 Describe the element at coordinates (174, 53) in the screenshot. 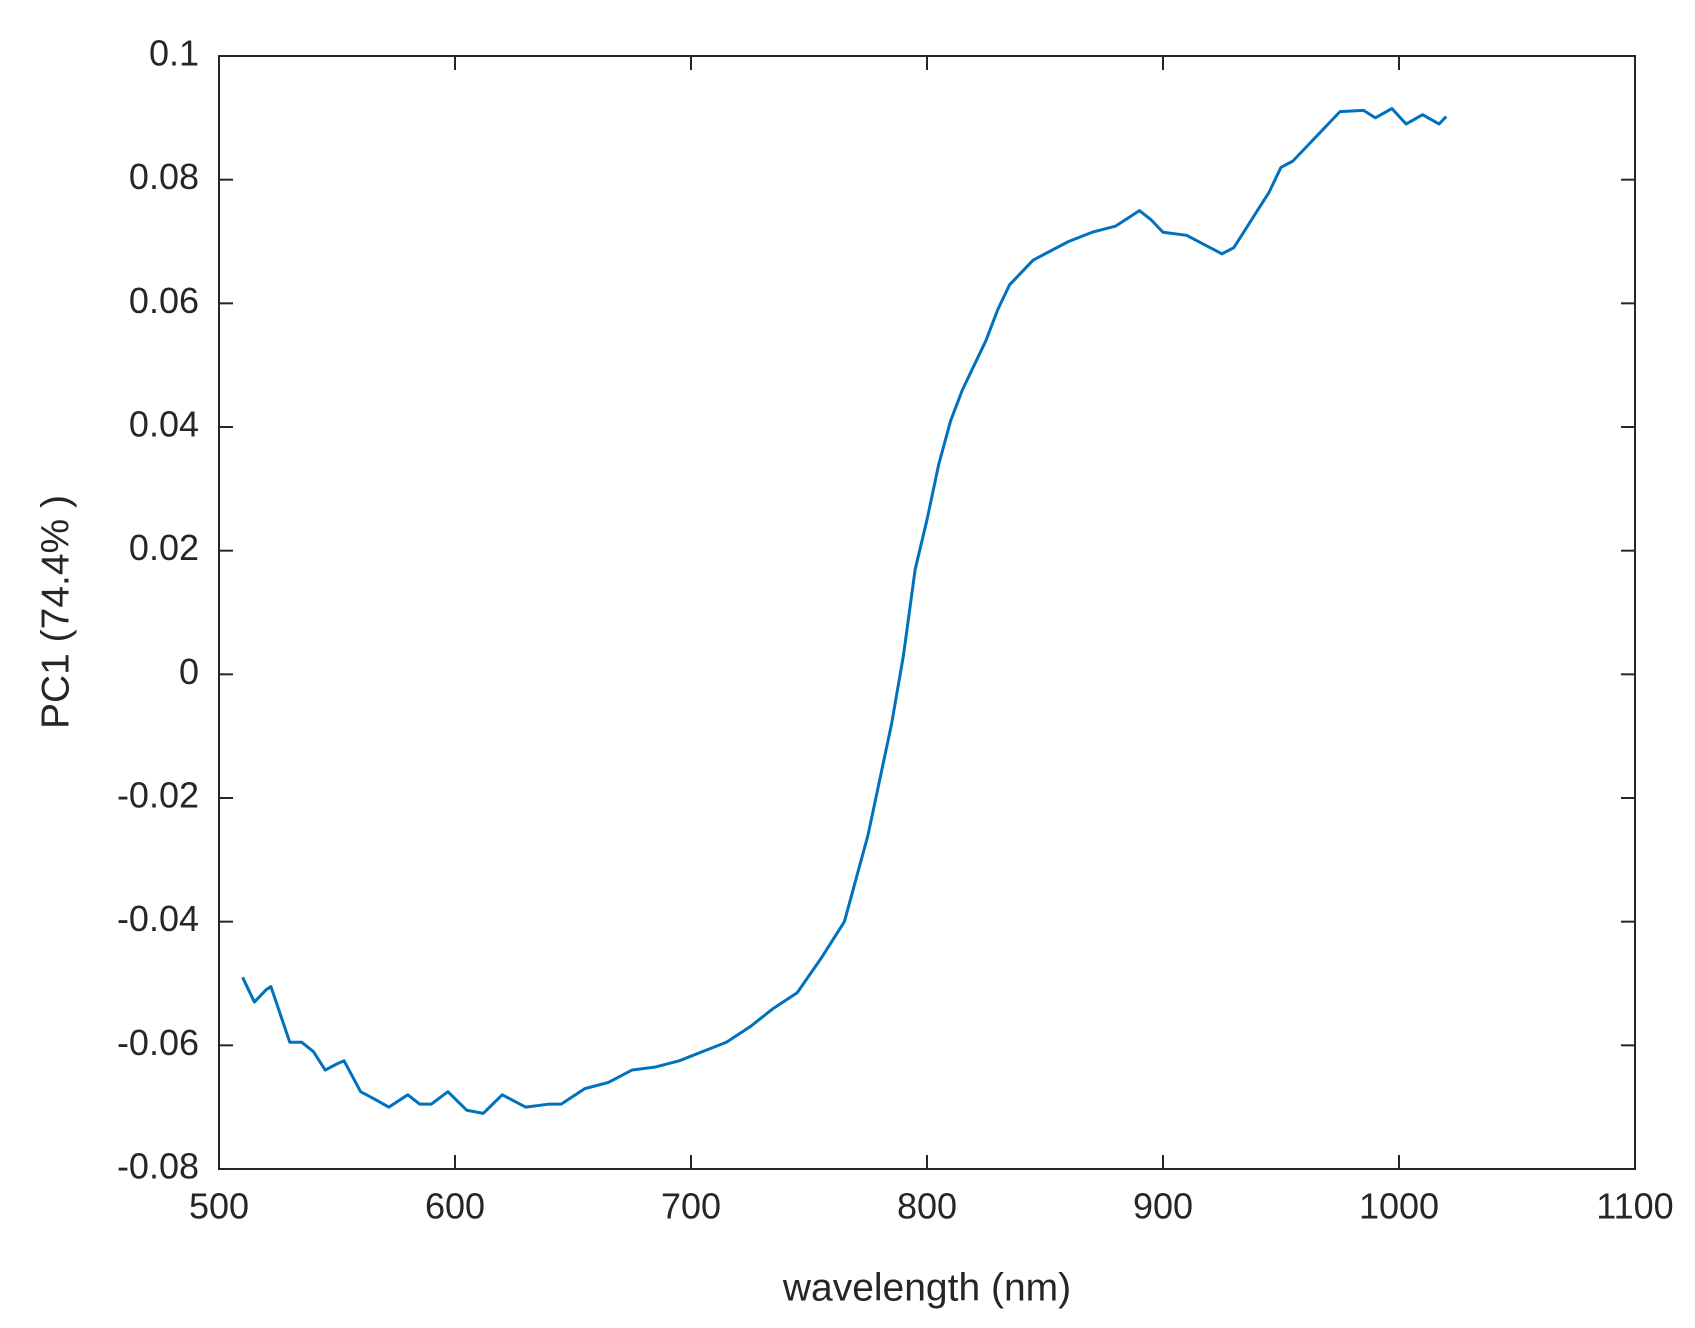

I see `y-tick-label: 0.1` at that location.